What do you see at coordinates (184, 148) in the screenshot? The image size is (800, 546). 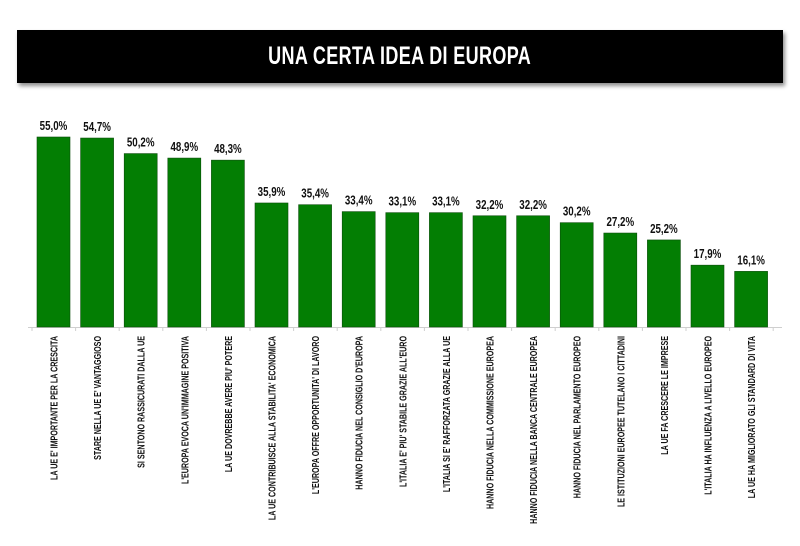 I see `data-label: 48,9%` at bounding box center [184, 148].